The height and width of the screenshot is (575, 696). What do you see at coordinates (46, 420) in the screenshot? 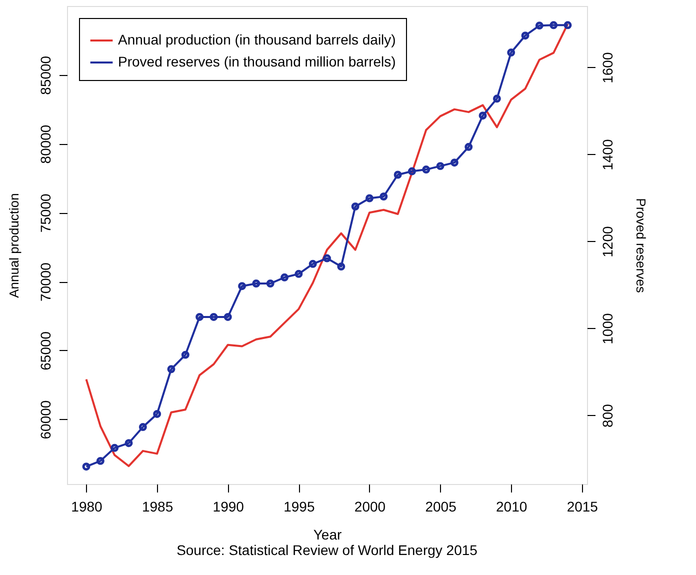
I see `y-tick-label: 60000` at bounding box center [46, 420].